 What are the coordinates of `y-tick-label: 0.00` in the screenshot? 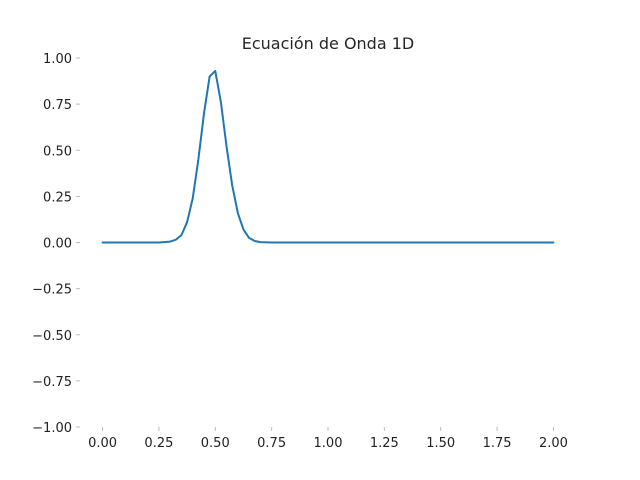 It's located at (57, 244).